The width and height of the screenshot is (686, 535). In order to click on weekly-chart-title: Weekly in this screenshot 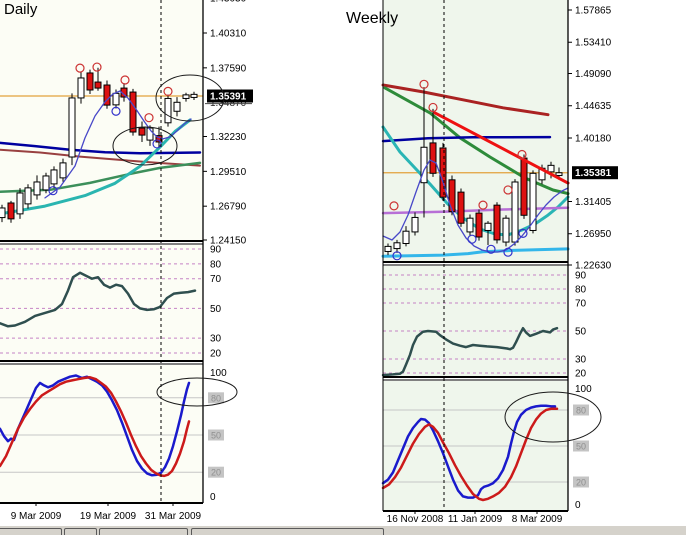, I will do `click(372, 18)`.